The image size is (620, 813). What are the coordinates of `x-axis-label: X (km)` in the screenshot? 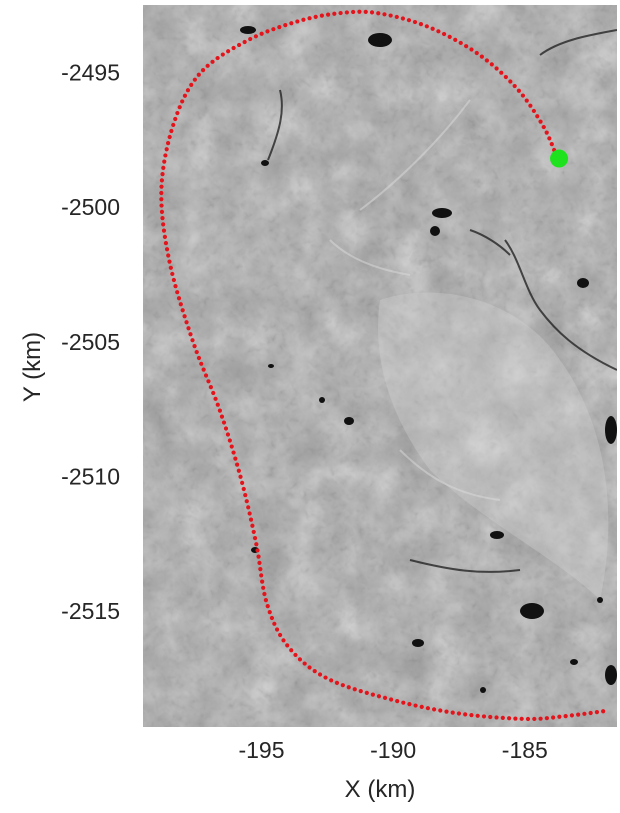 It's located at (380, 789).